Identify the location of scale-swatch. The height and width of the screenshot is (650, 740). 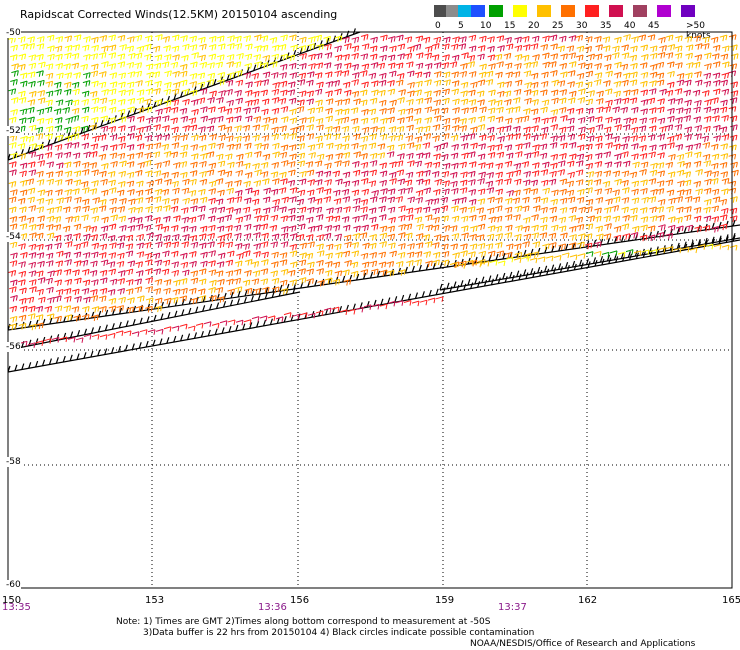
(664, 11).